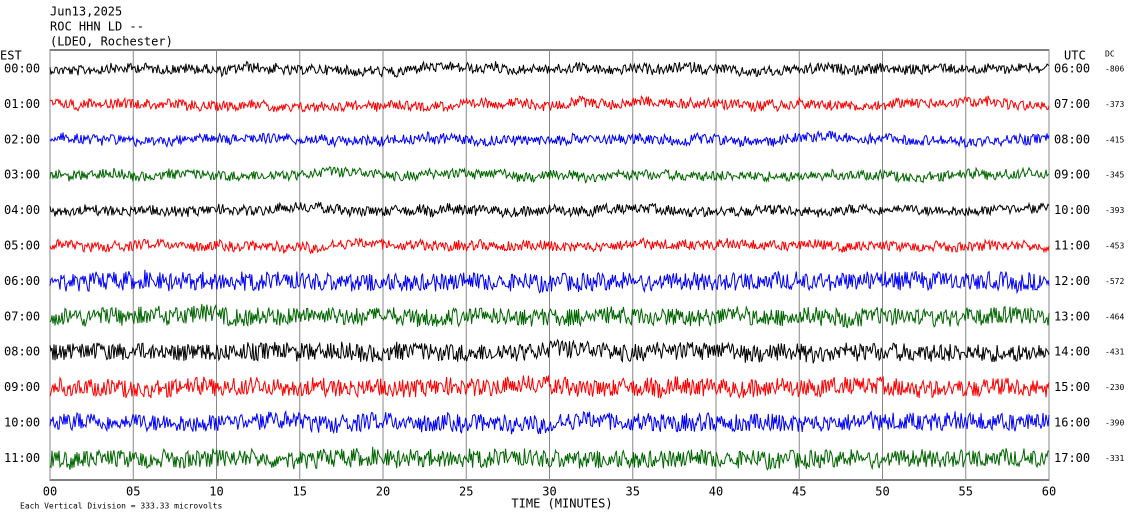  What do you see at coordinates (1072, 69) in the screenshot?
I see `utc-label: 06:00` at bounding box center [1072, 69].